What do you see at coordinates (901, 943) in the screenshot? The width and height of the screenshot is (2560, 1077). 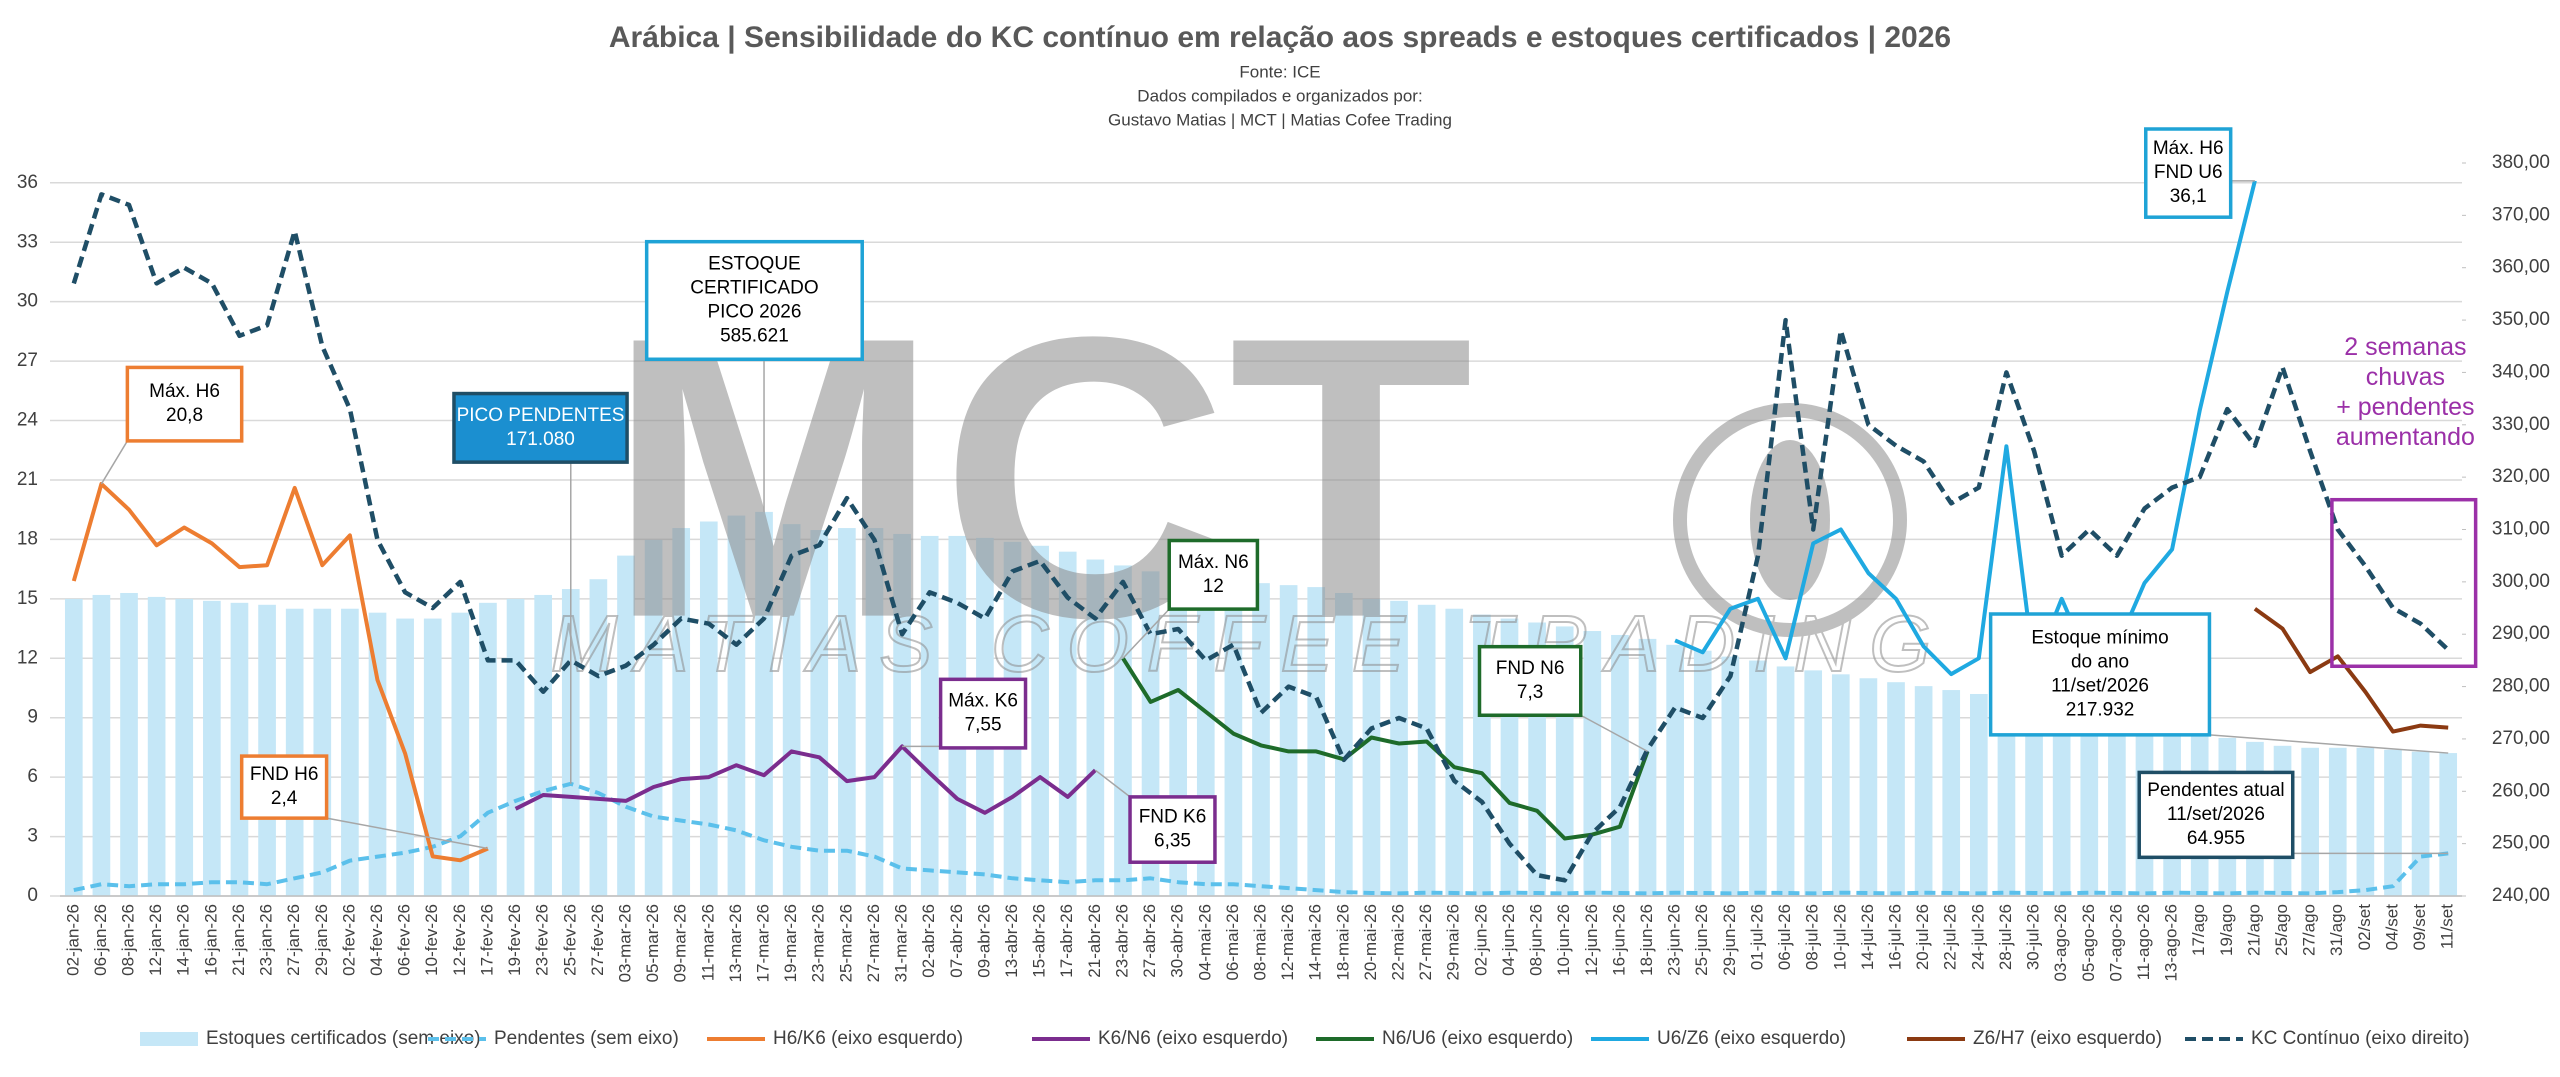 I see `x-tick-label: 31-mar-26` at bounding box center [901, 943].